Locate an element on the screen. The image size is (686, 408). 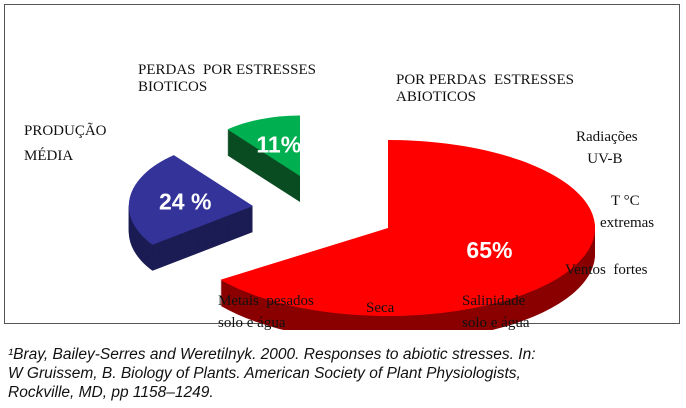
label-producao: PRODUÇÃO MÉDIA is located at coordinates (65, 144).